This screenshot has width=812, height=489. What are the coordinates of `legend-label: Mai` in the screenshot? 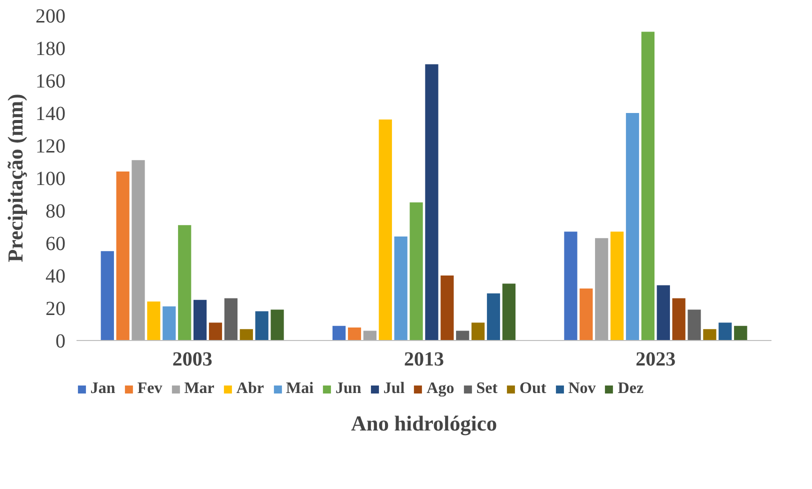 It's located at (300, 389).